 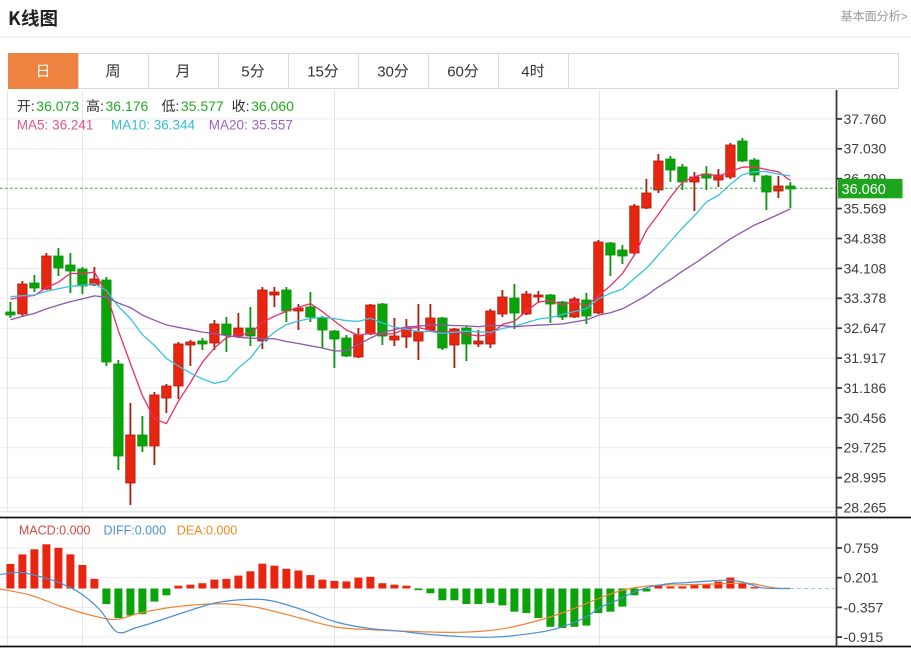 I want to click on svg-text: 4, so click(x=525, y=71).